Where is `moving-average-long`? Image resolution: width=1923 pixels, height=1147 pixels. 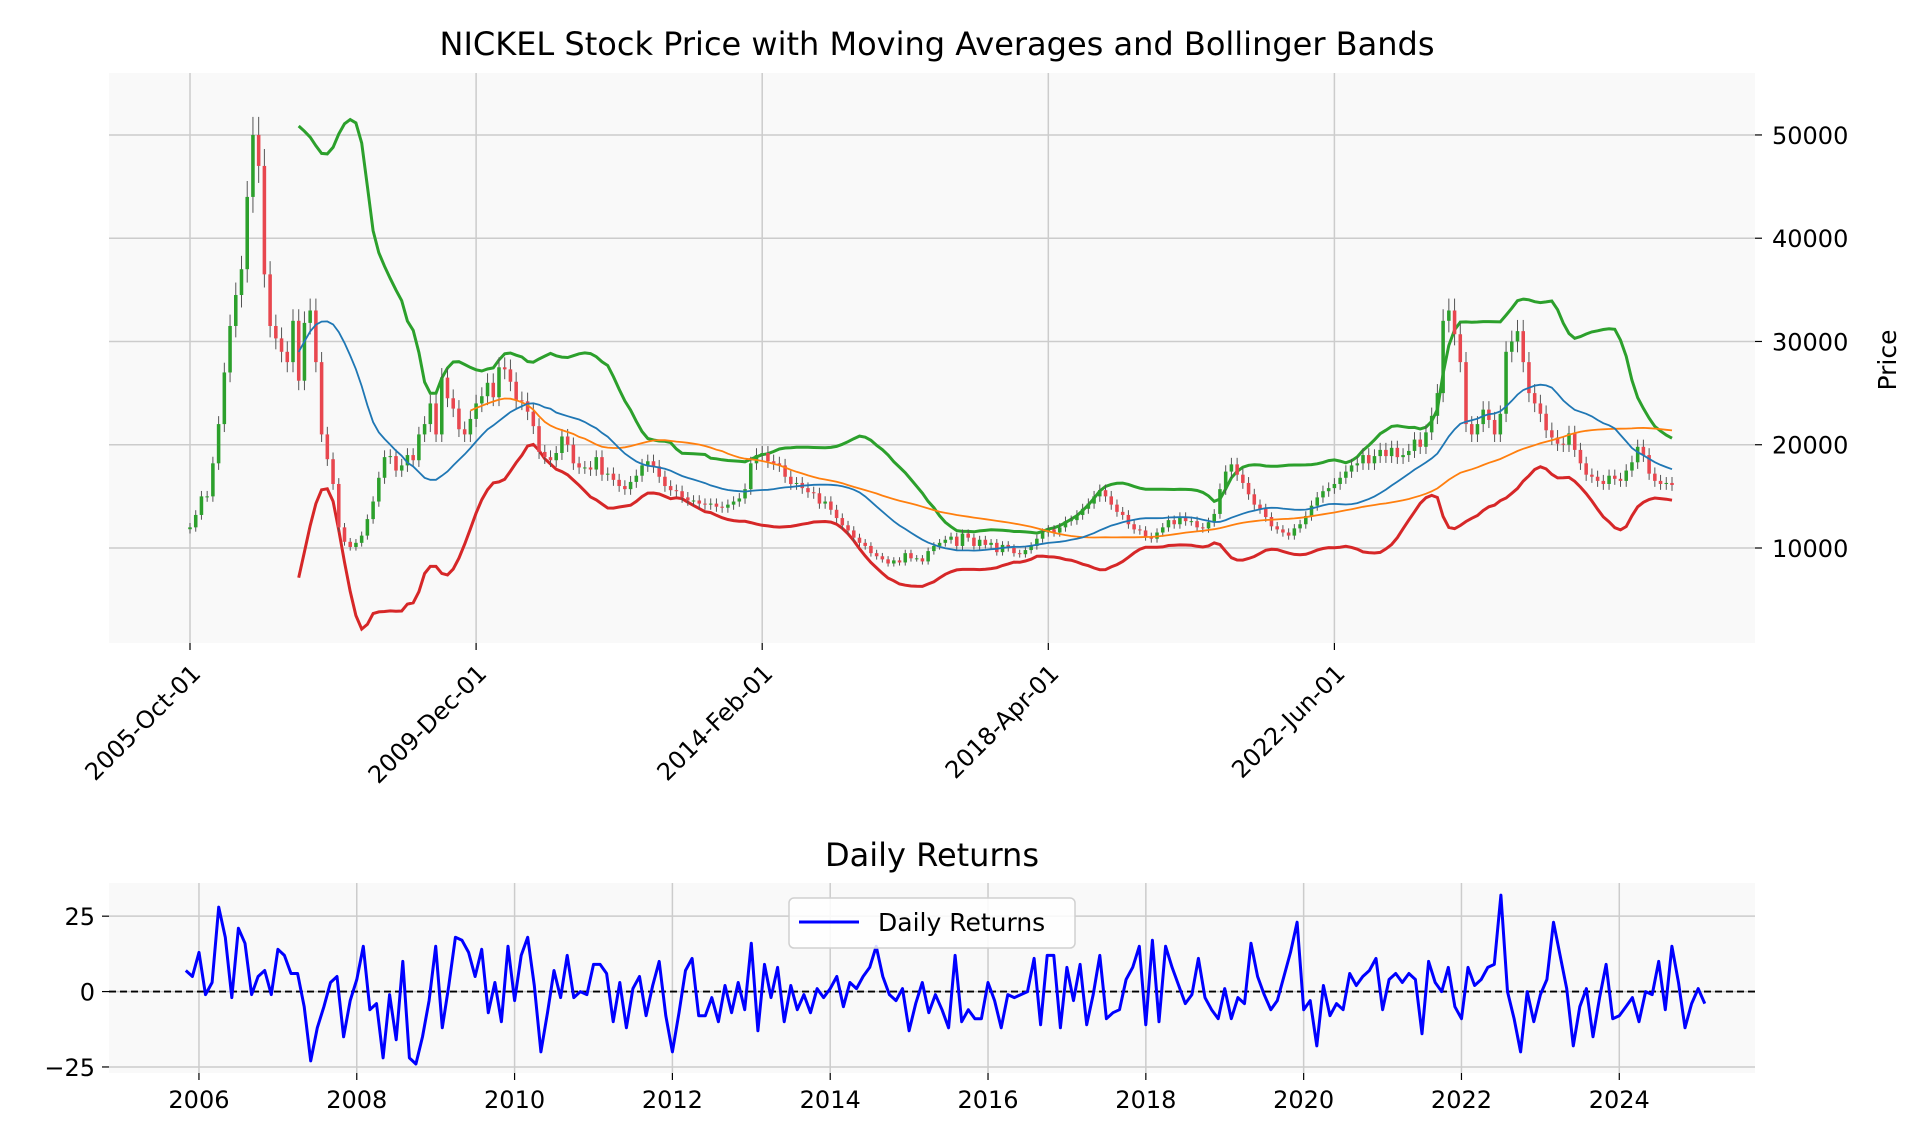
moving-average-long is located at coordinates (1071, 468).